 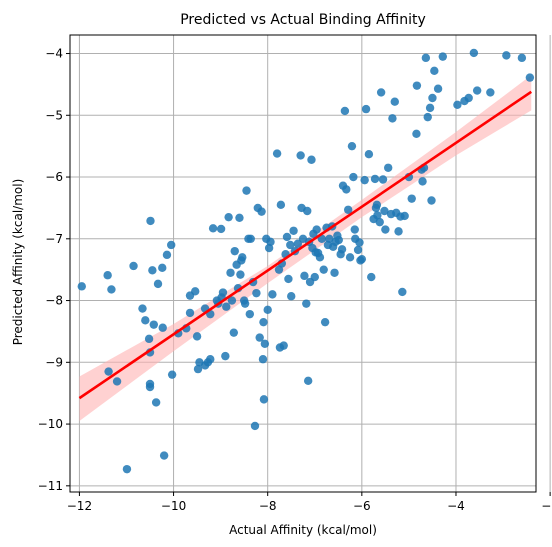 I want to click on x-tick-label: −10, so click(x=173, y=506).